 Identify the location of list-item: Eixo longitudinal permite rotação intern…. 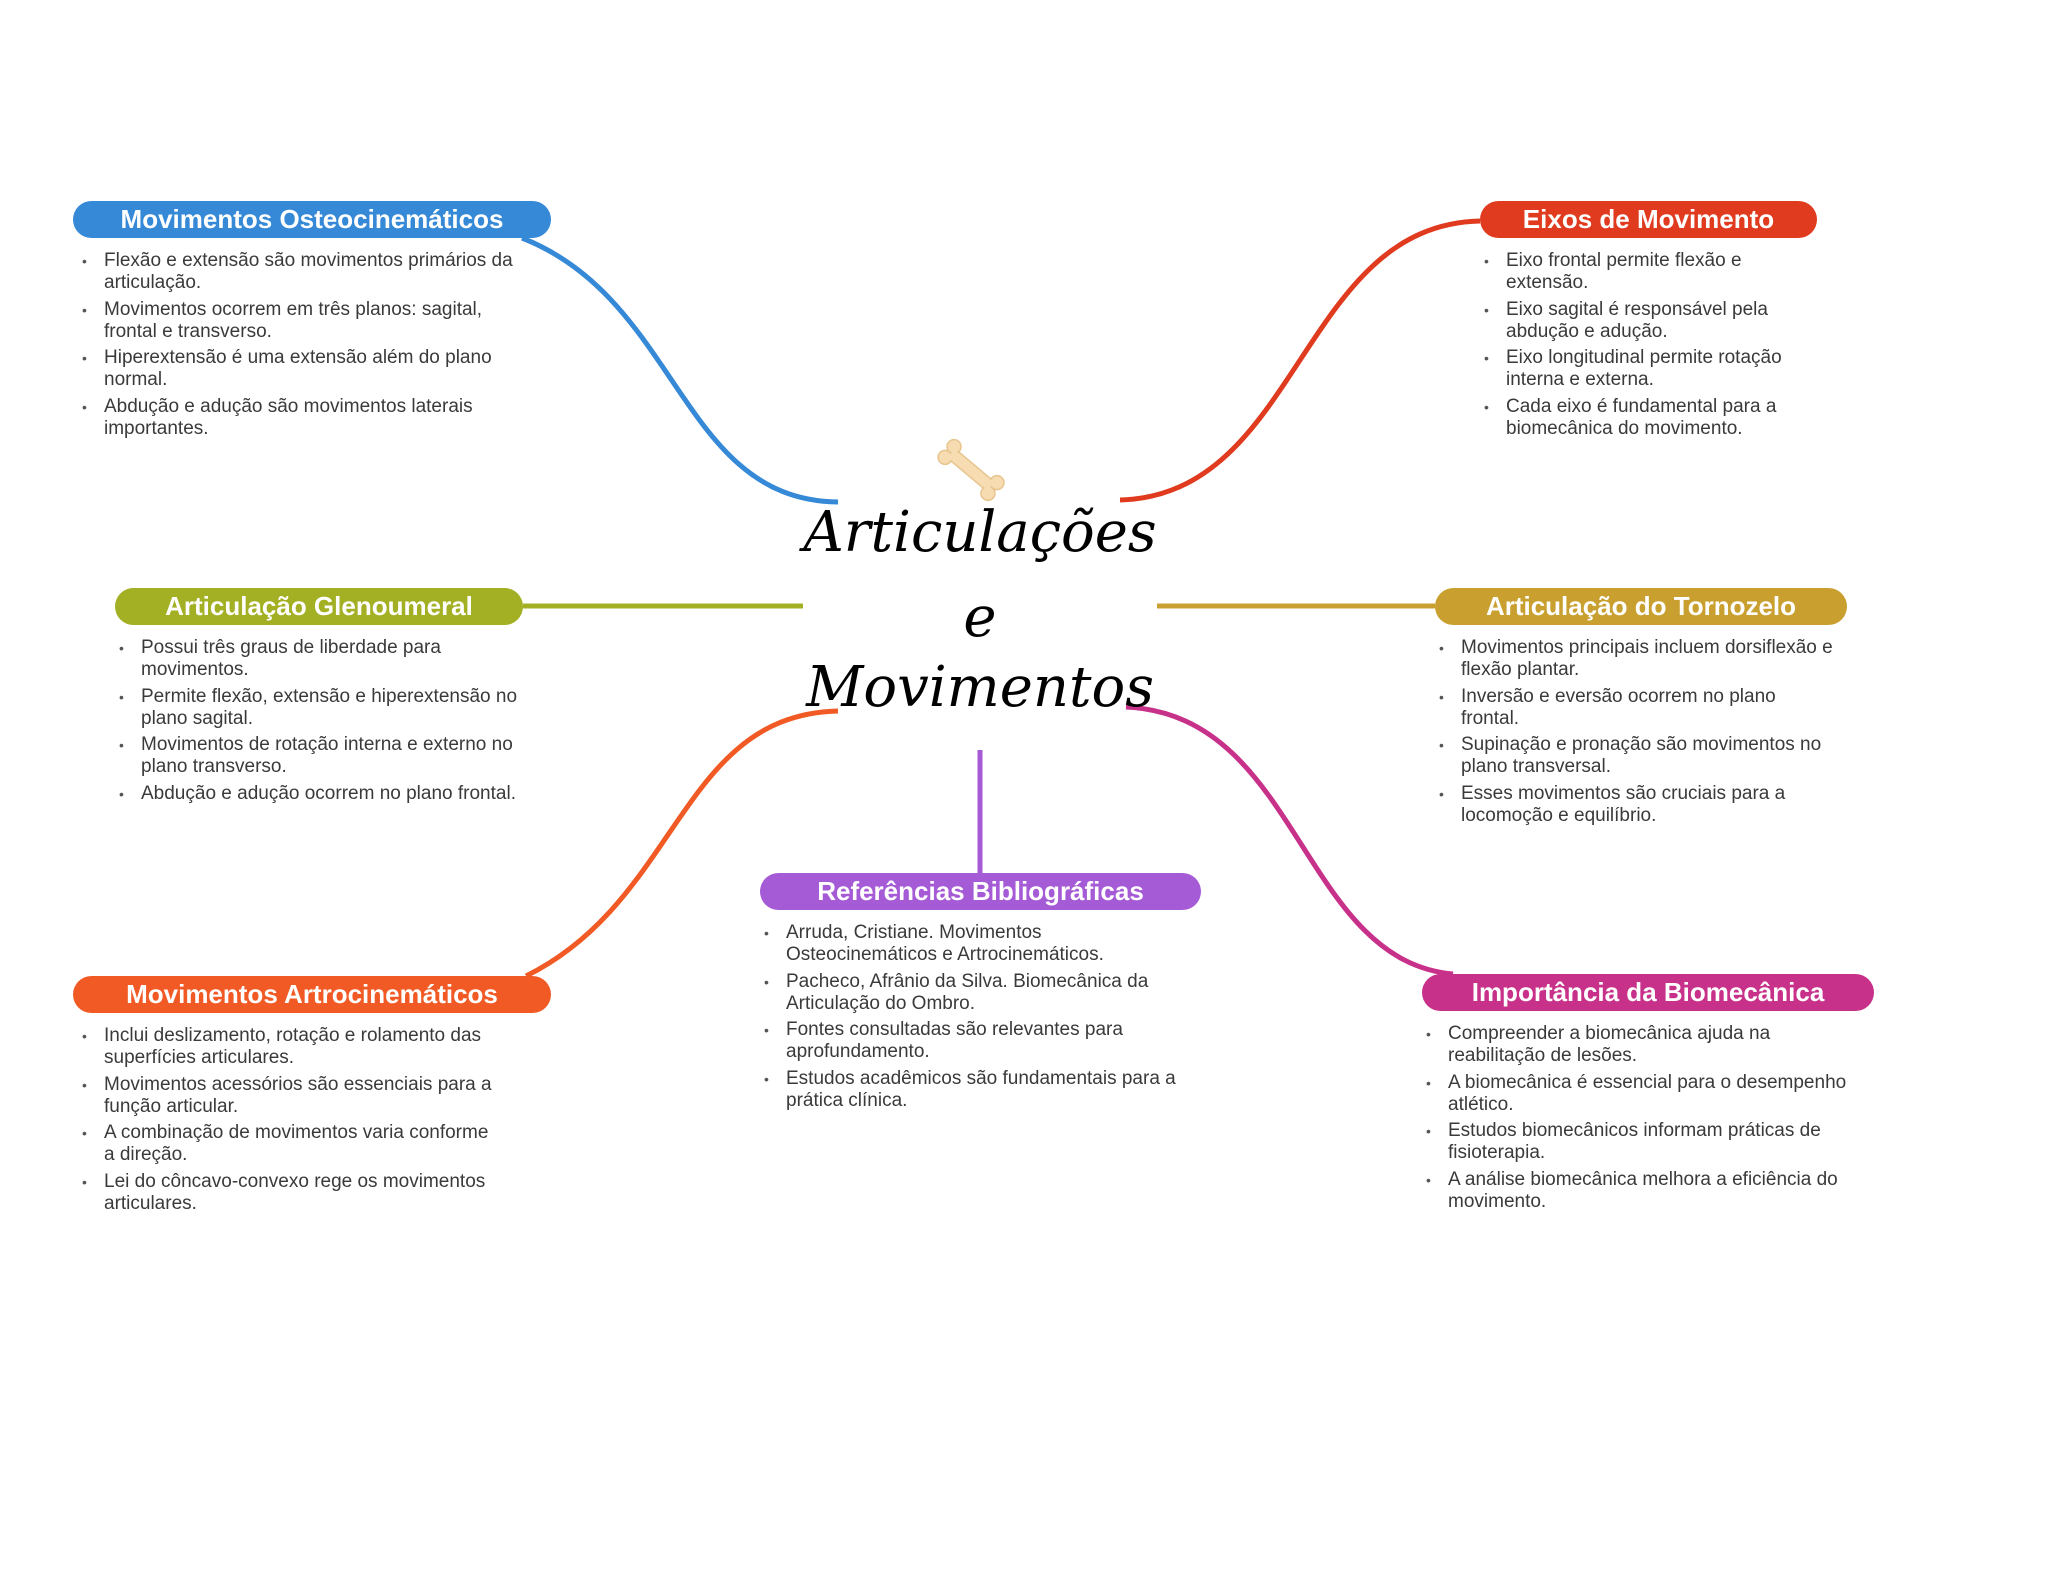
(1652, 369).